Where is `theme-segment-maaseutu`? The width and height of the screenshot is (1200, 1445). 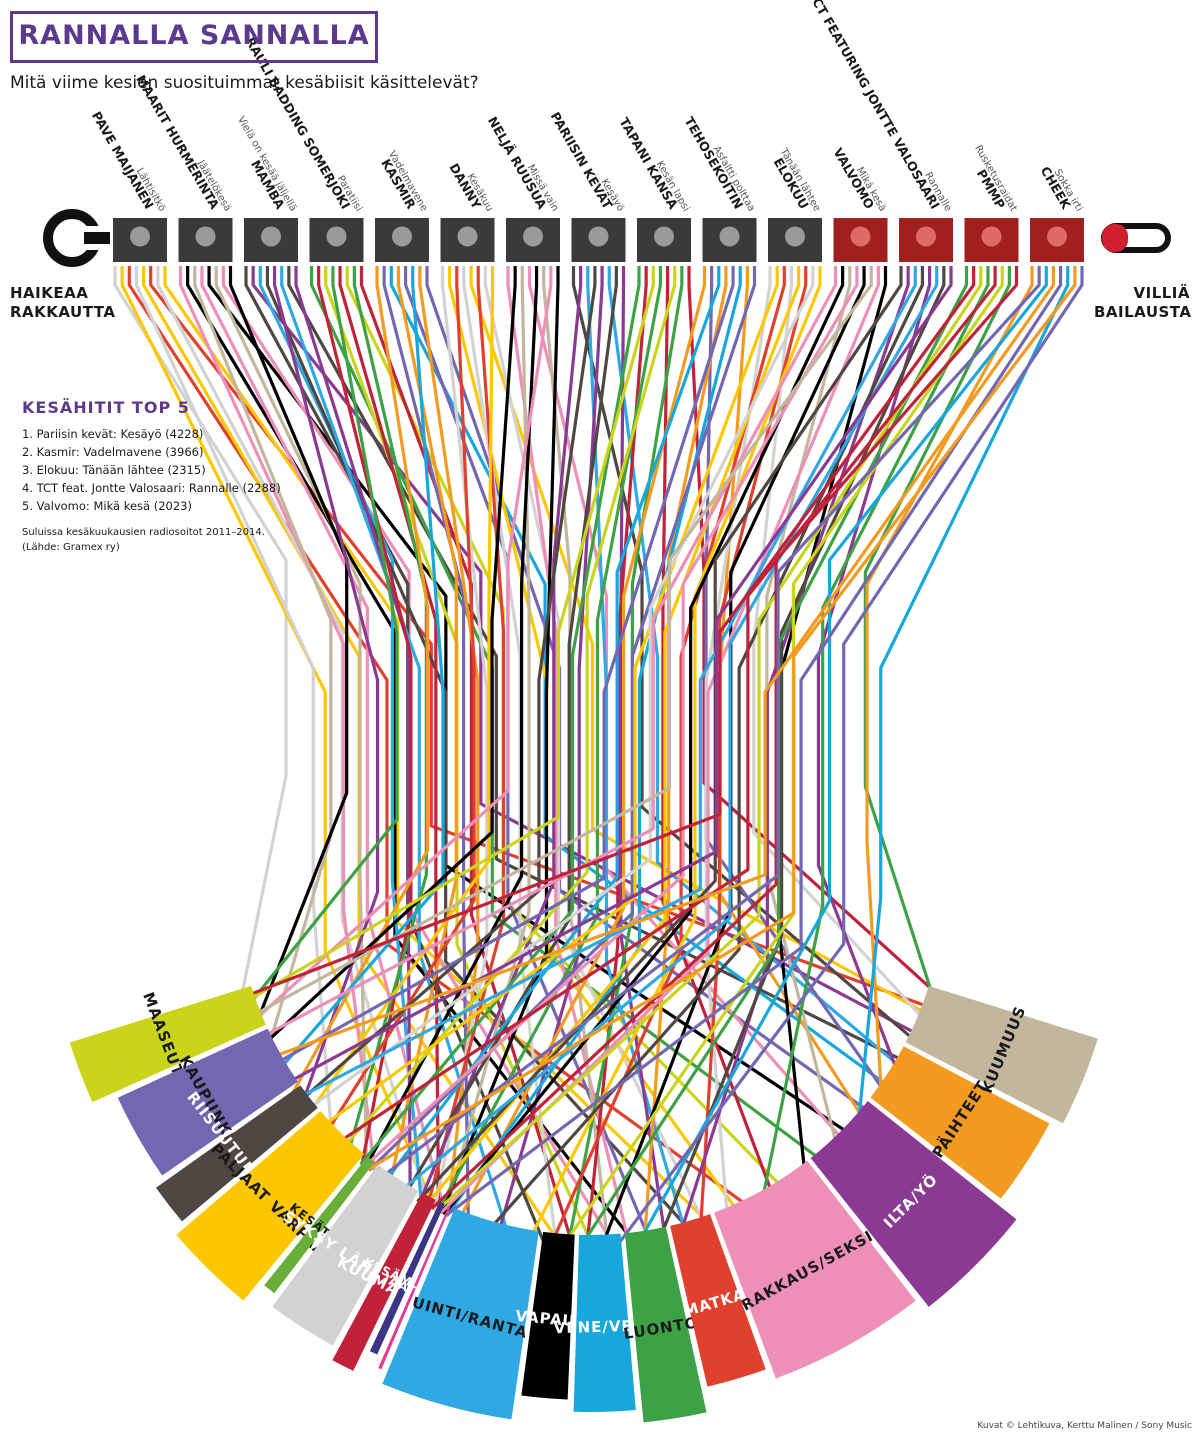 theme-segment-maaseutu is located at coordinates (167, 1044).